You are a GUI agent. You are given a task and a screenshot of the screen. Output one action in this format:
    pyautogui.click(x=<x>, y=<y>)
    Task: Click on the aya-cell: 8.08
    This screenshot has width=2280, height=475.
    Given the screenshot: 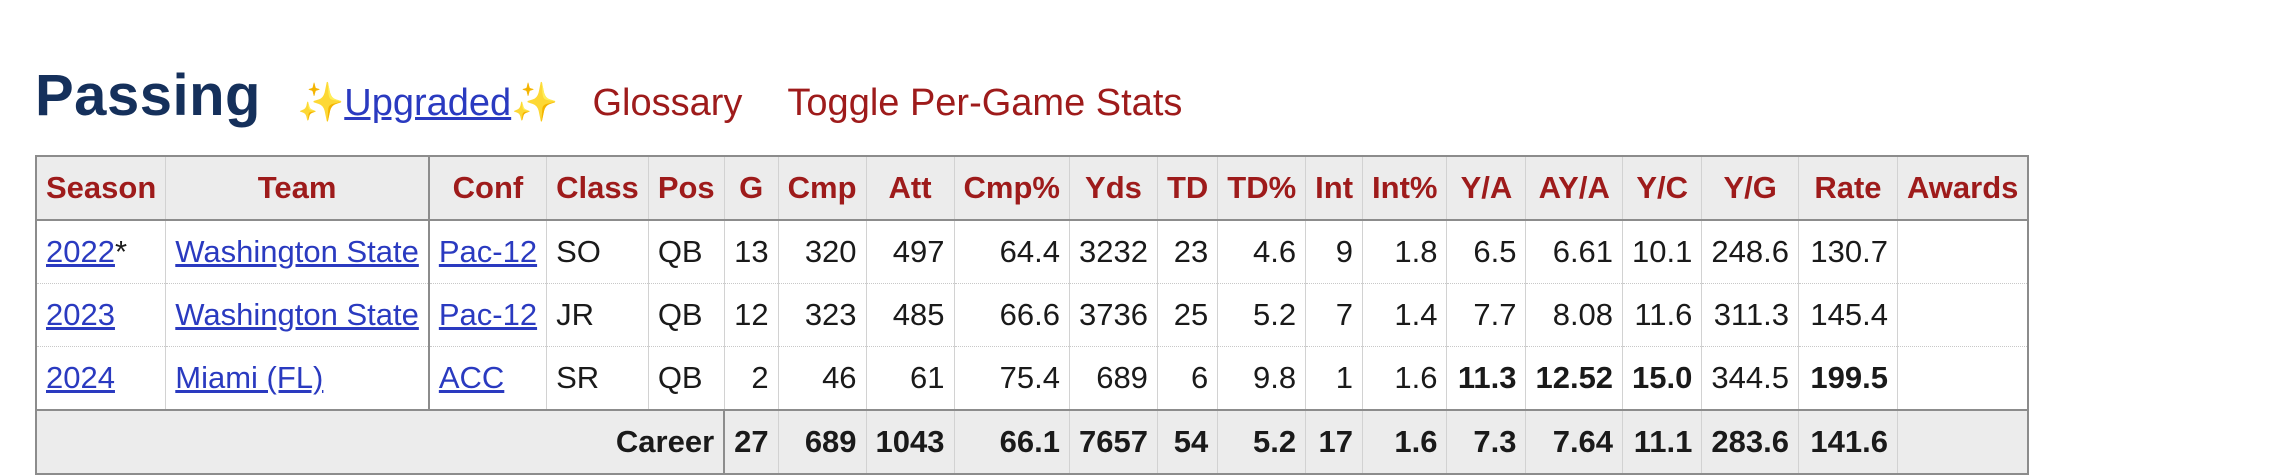 What is the action you would take?
    pyautogui.click(x=1574, y=315)
    